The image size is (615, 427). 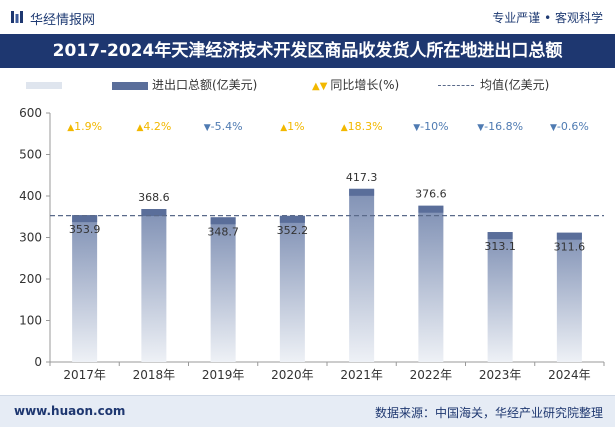 I want to click on growth-value: -16.8%, so click(x=503, y=126).